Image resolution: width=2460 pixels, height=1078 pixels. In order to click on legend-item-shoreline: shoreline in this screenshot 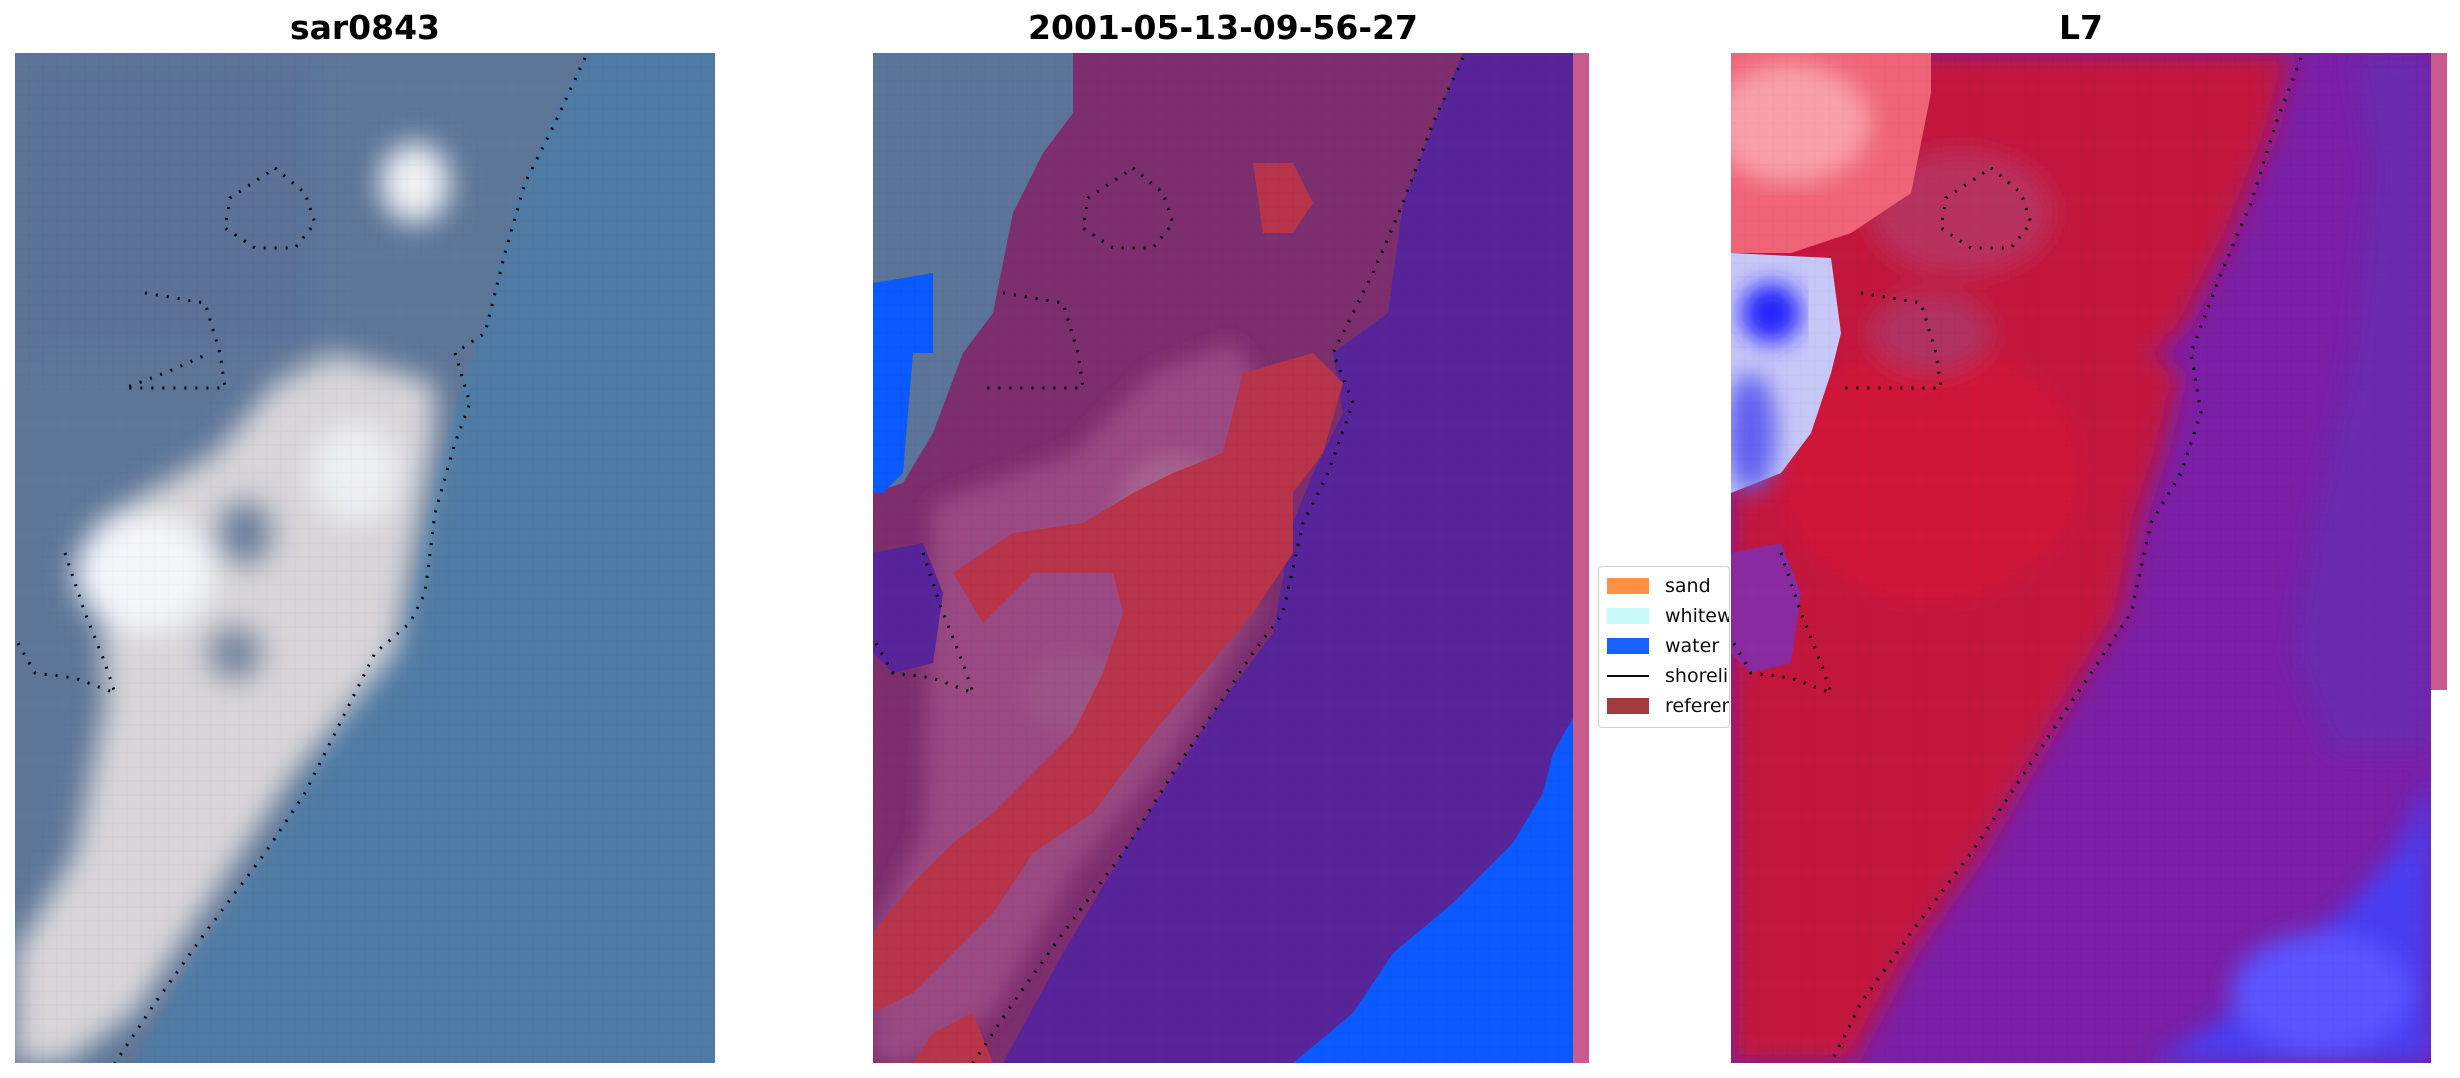, I will do `click(1668, 676)`.